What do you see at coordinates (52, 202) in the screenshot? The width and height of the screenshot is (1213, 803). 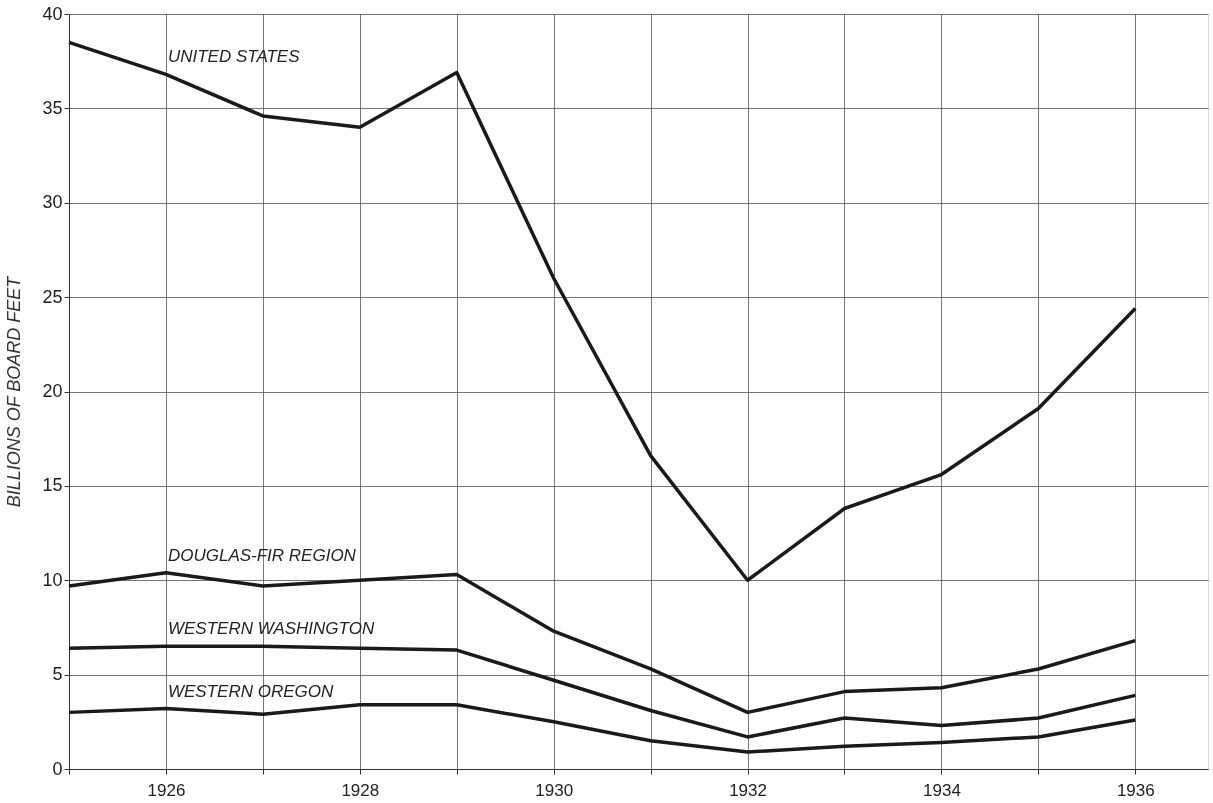 I see `y-tick-label: 30` at bounding box center [52, 202].